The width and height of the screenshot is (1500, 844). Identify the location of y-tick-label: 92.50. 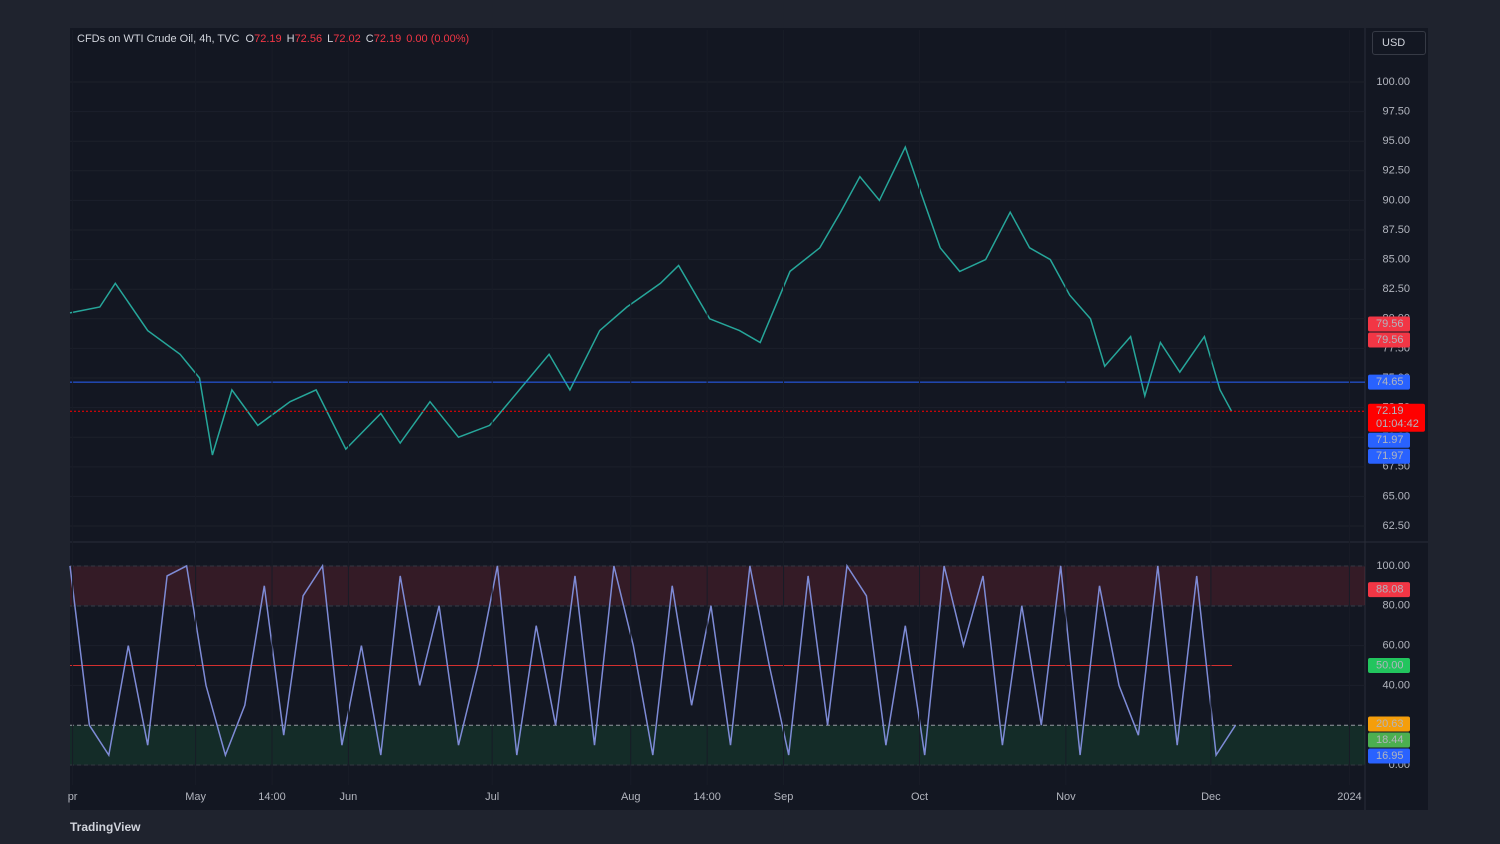
(1396, 171).